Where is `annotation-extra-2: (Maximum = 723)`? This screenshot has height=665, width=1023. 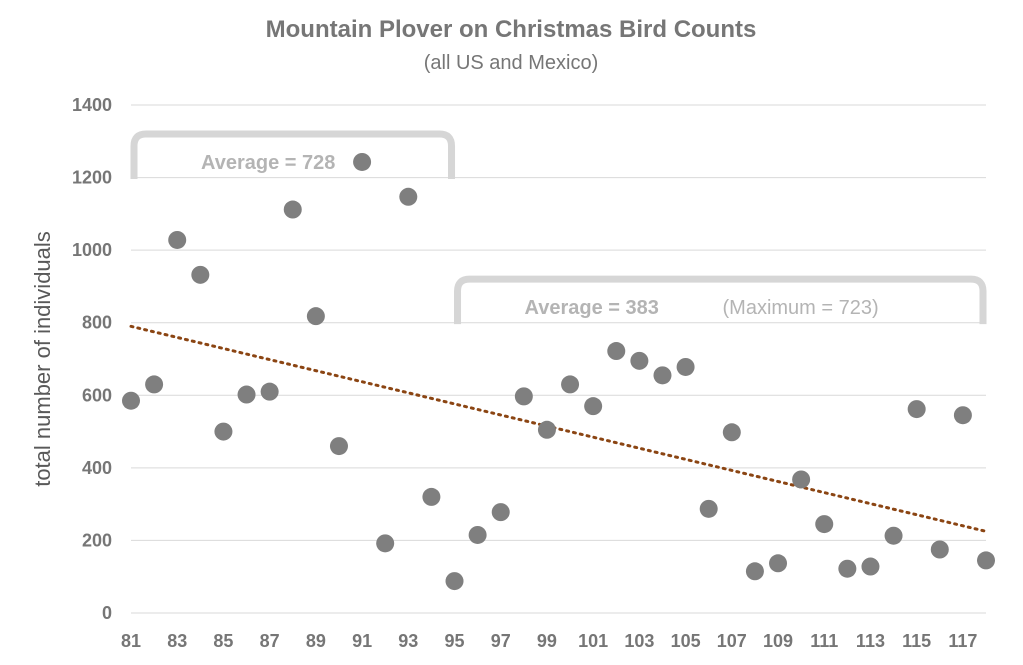 annotation-extra-2: (Maximum = 723) is located at coordinates (801, 308).